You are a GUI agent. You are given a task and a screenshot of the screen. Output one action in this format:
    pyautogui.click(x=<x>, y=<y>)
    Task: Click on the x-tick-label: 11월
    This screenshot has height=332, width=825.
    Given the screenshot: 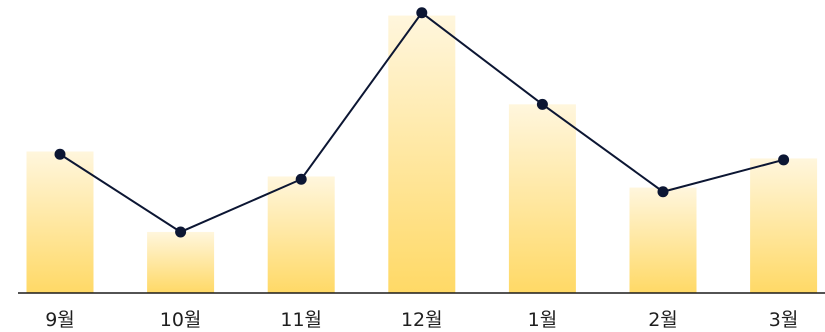 What is the action you would take?
    pyautogui.click(x=301, y=320)
    